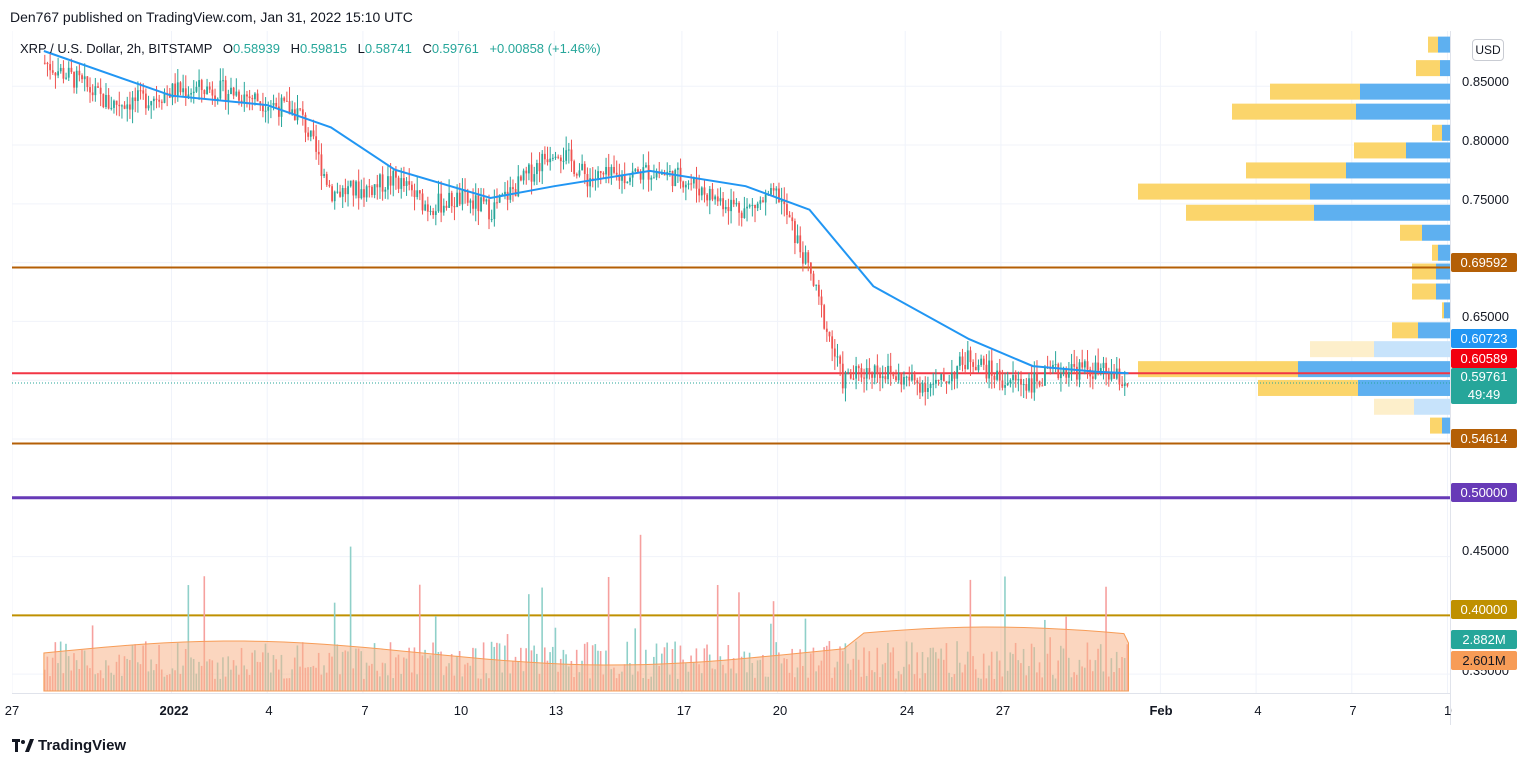  I want to click on tradingview-logo: TradingView, so click(69, 745).